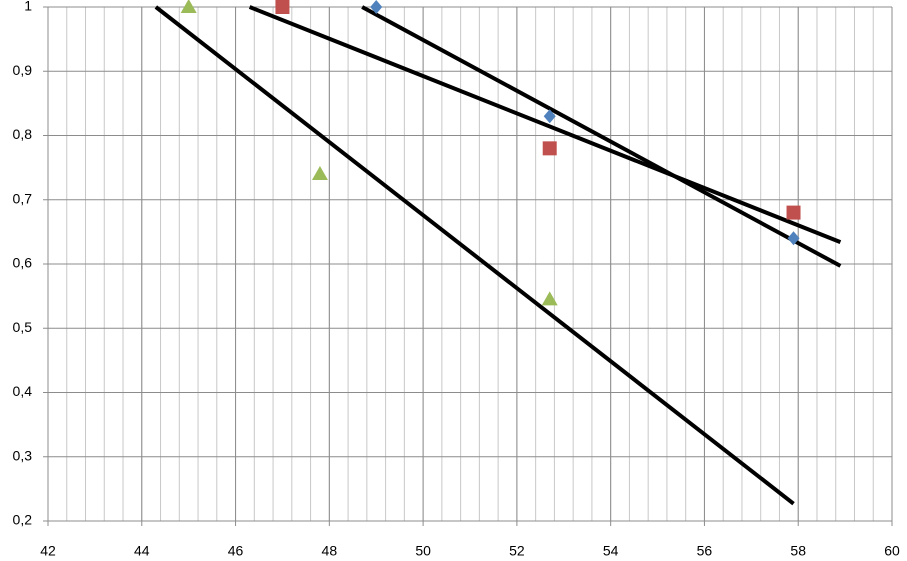 The width and height of the screenshot is (907, 561). I want to click on x-tick-label: 56, so click(705, 551).